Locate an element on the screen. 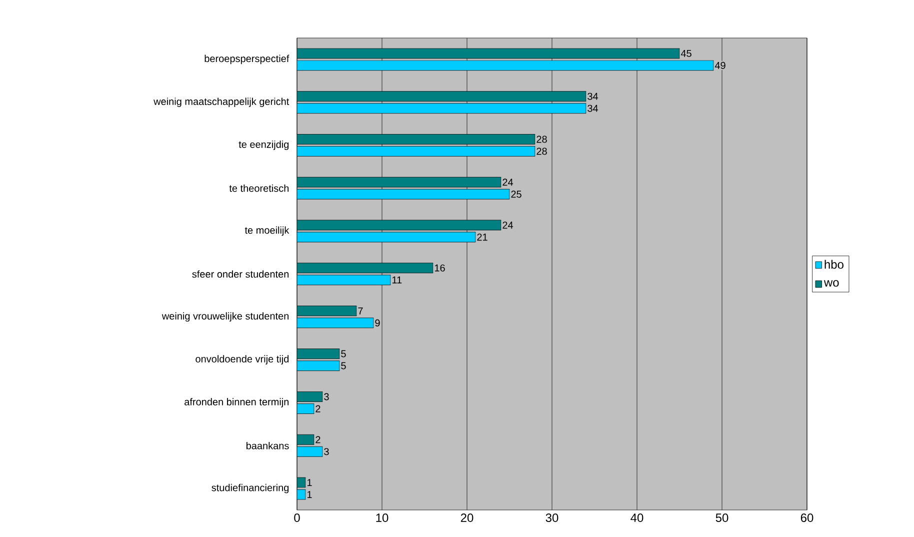 This screenshot has width=914, height=537. data-label: 21 is located at coordinates (482, 237).